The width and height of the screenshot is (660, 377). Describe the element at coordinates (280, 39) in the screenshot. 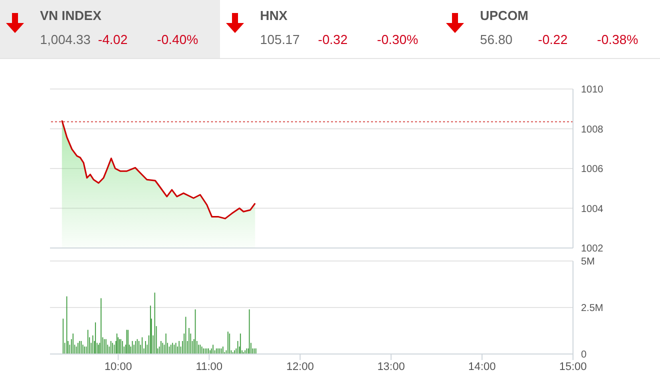

I see `text: 105.17` at that location.